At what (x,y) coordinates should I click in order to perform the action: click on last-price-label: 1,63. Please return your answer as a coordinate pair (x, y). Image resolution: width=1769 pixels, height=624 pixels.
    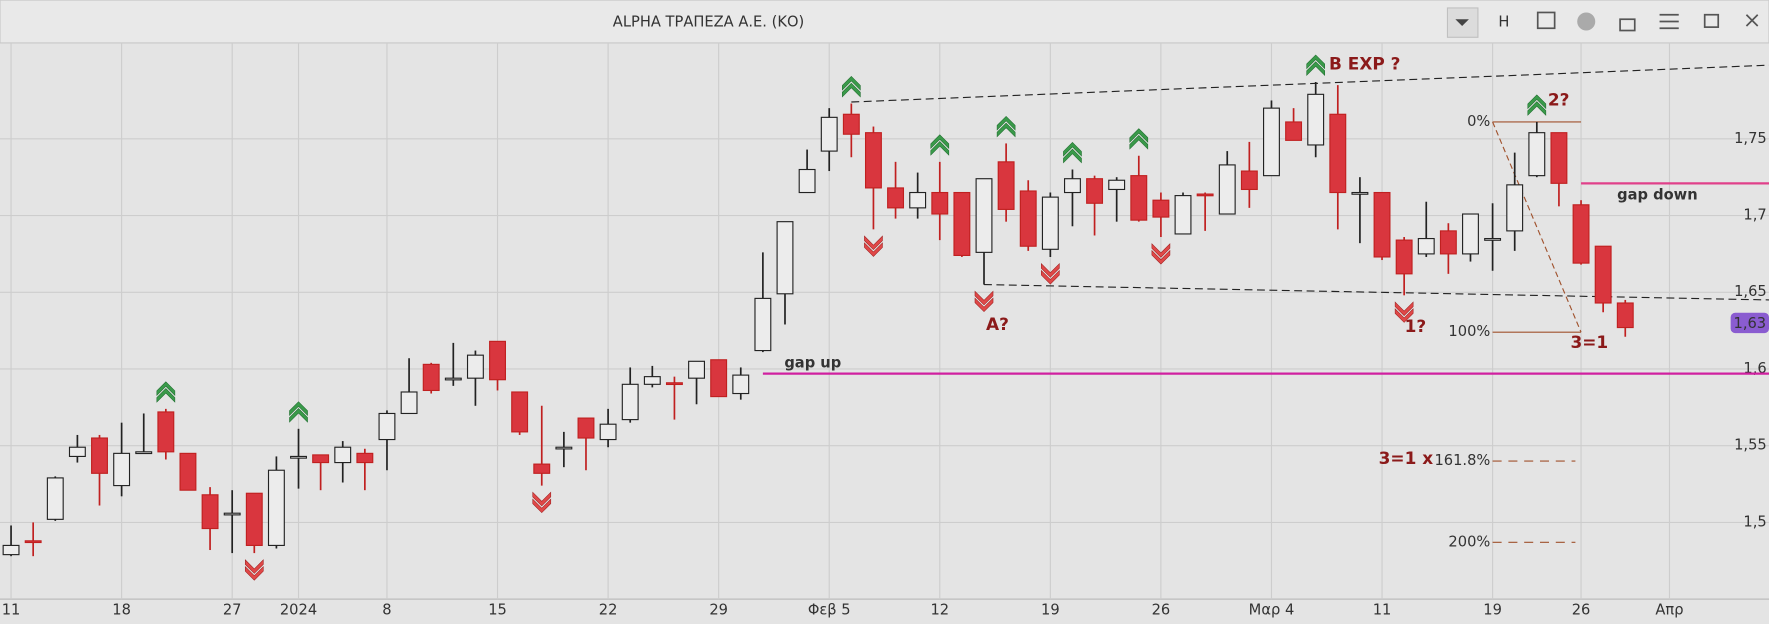
    Looking at the image, I should click on (1750, 323).